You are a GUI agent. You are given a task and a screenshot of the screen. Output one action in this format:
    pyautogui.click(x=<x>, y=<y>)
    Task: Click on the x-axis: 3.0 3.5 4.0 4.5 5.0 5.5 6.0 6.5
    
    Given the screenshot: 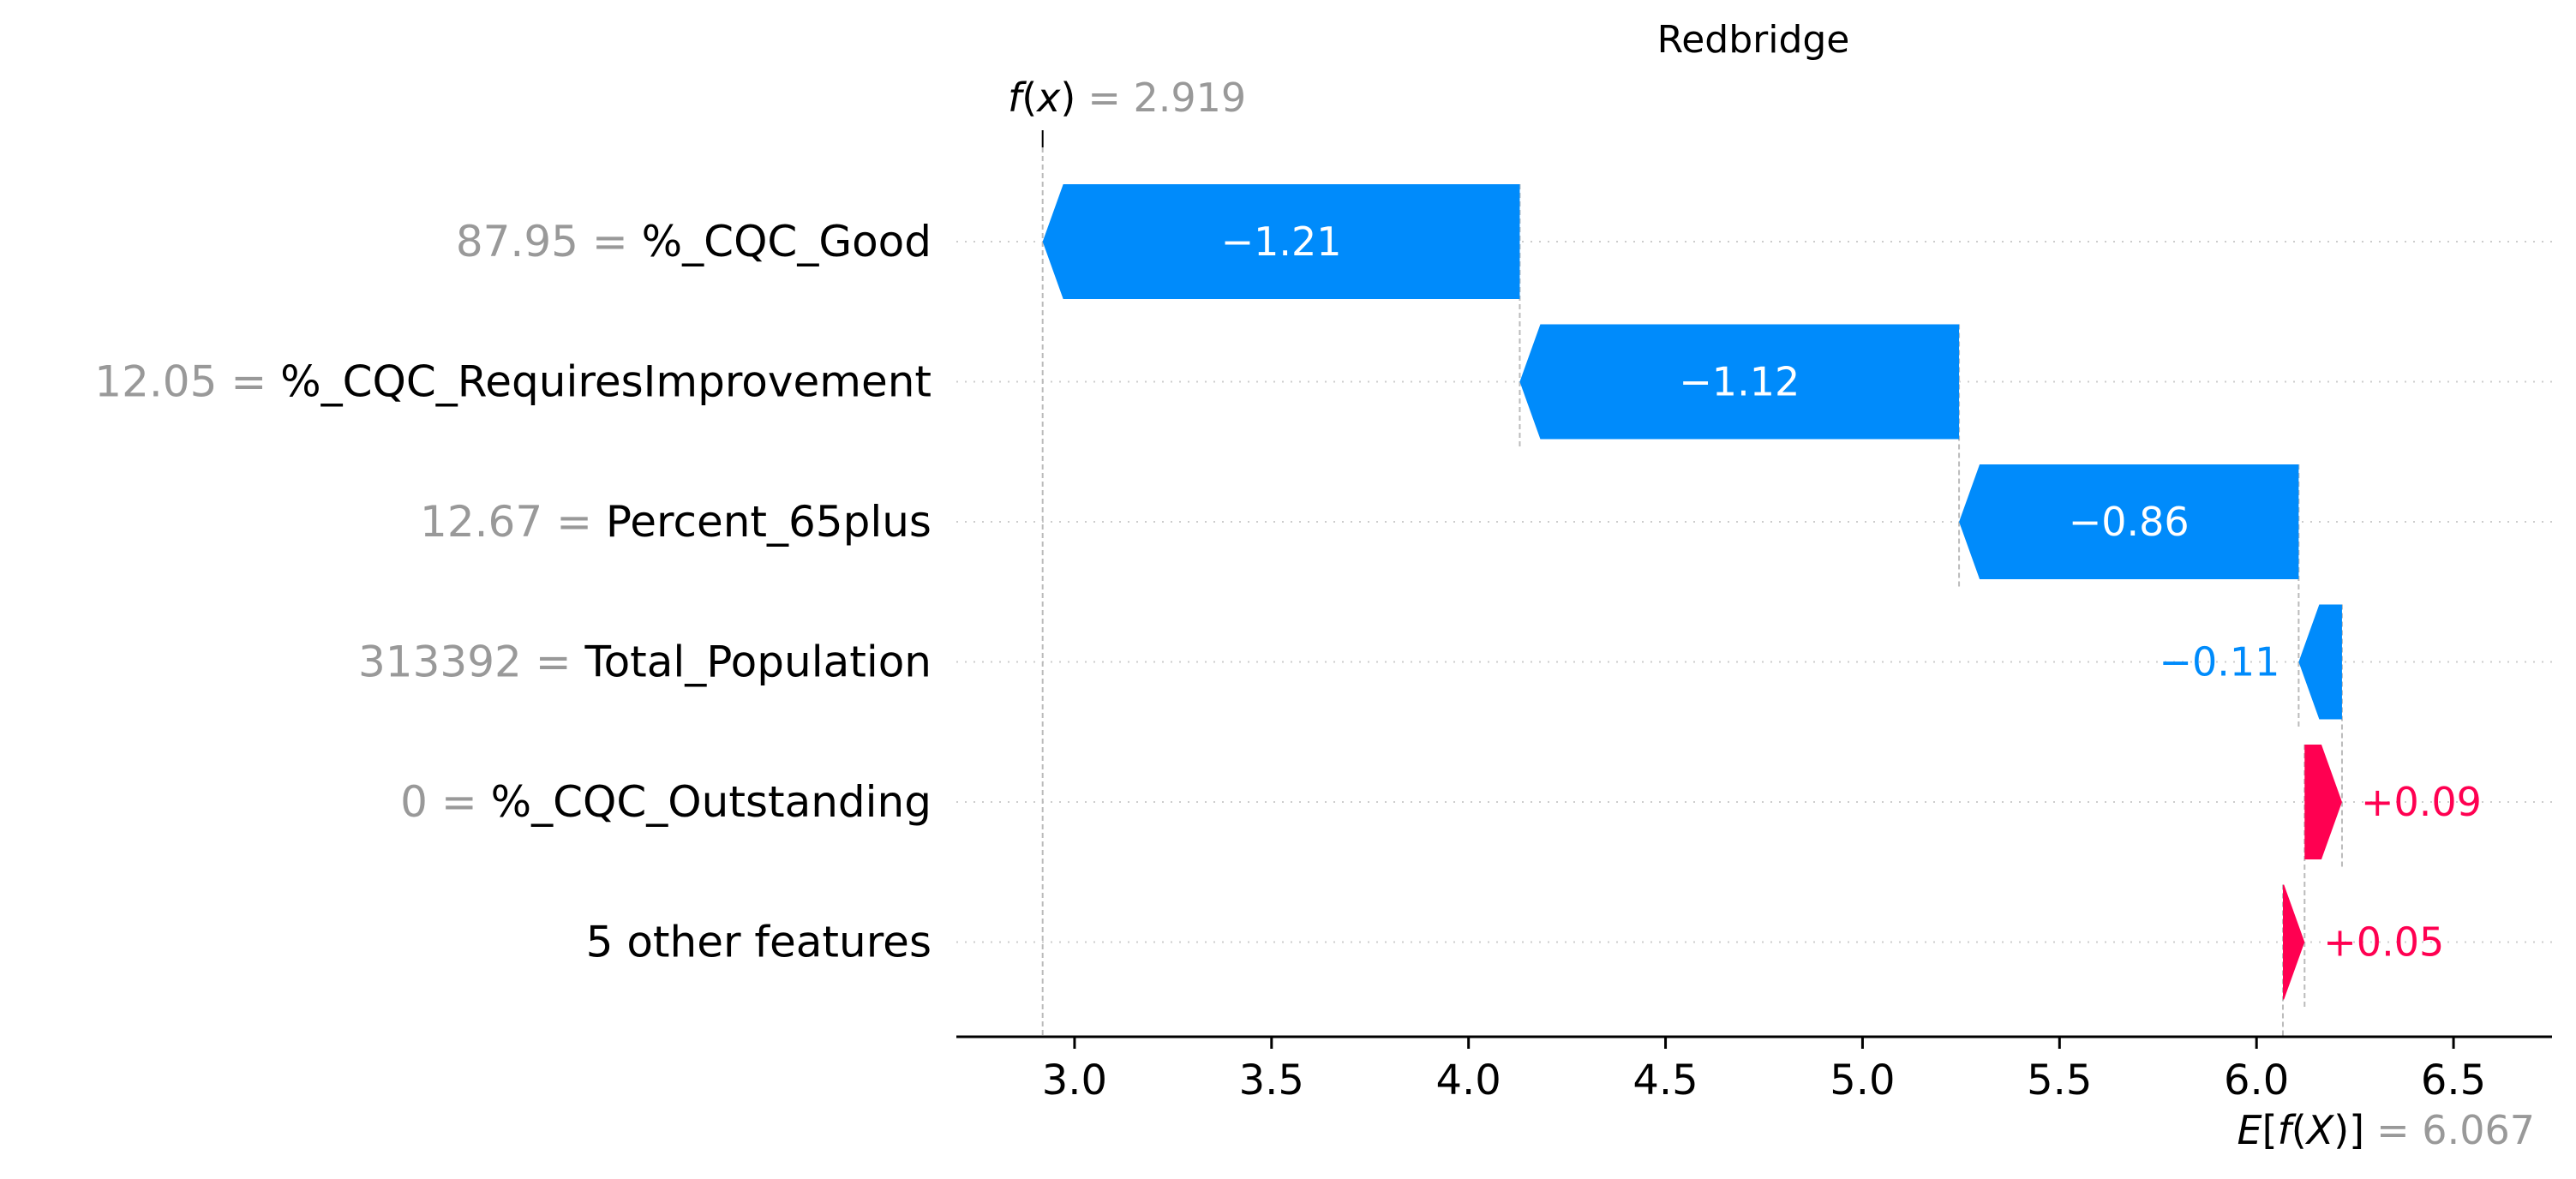 What is the action you would take?
    pyautogui.click(x=1754, y=1069)
    